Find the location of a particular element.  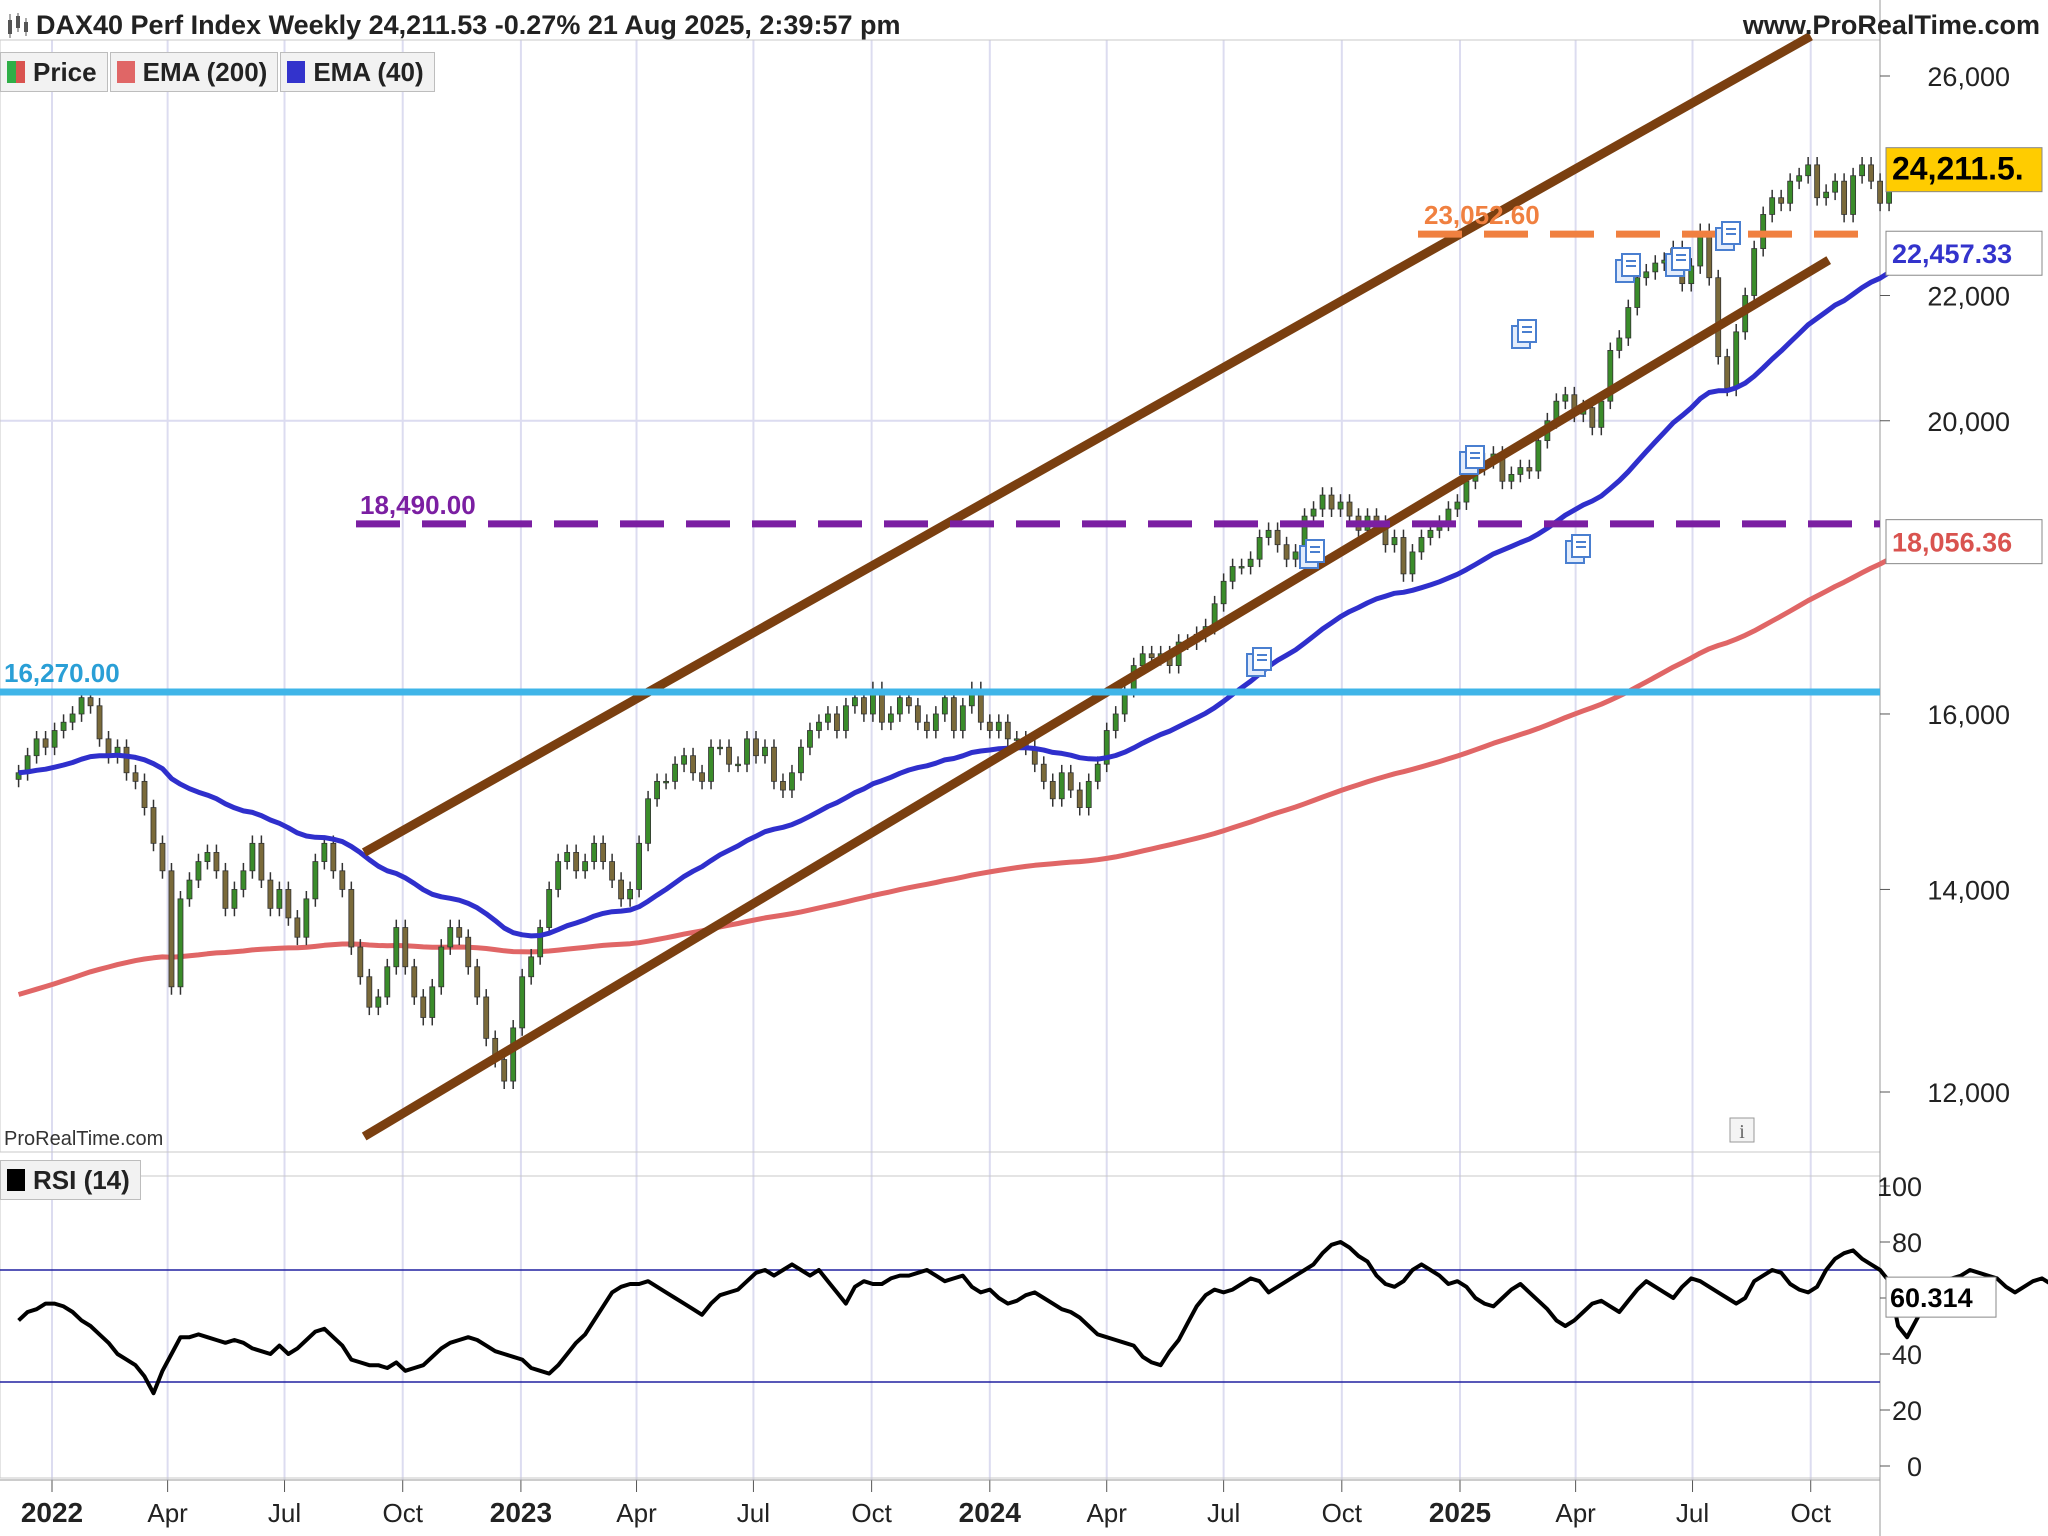

price-legend: Price EMA (200) EMA (40) is located at coordinates (218, 72).